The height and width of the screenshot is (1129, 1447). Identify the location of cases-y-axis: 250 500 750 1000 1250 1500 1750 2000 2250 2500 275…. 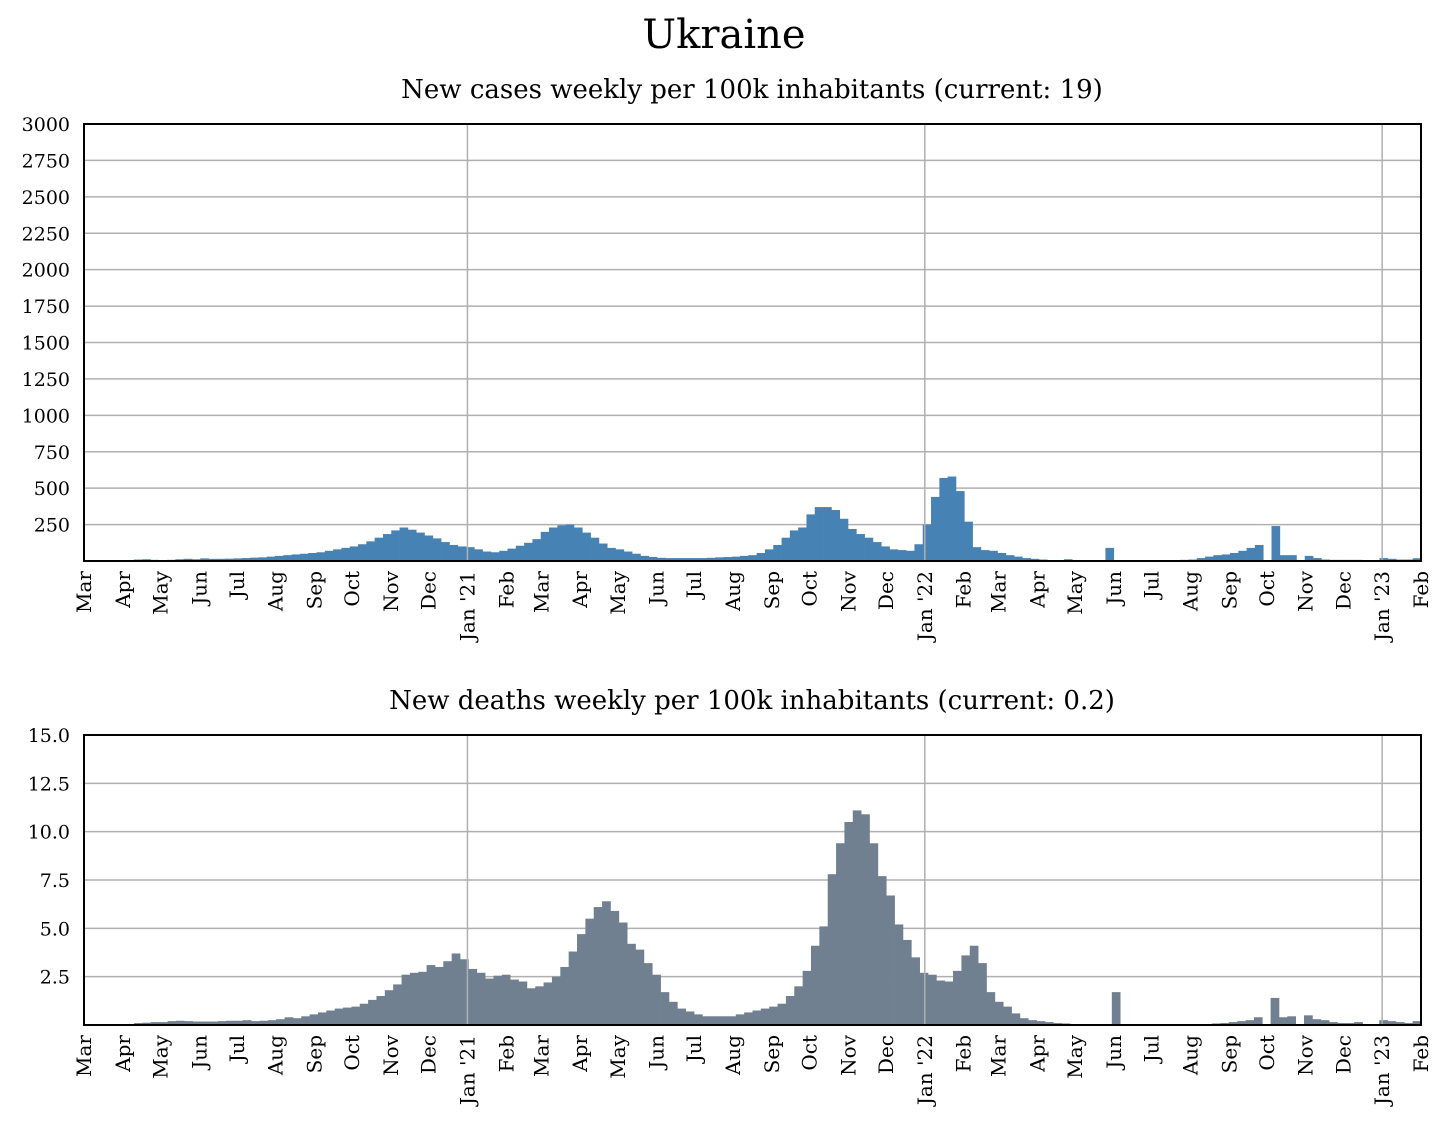
(46, 325).